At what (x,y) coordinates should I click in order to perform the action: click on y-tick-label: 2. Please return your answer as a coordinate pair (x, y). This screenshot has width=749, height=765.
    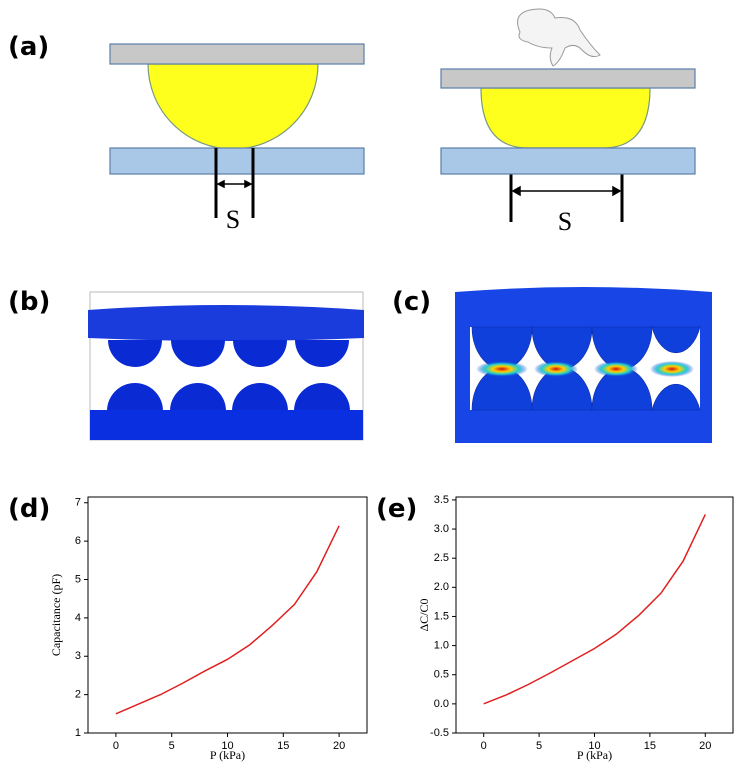
    Looking at the image, I should click on (78, 695).